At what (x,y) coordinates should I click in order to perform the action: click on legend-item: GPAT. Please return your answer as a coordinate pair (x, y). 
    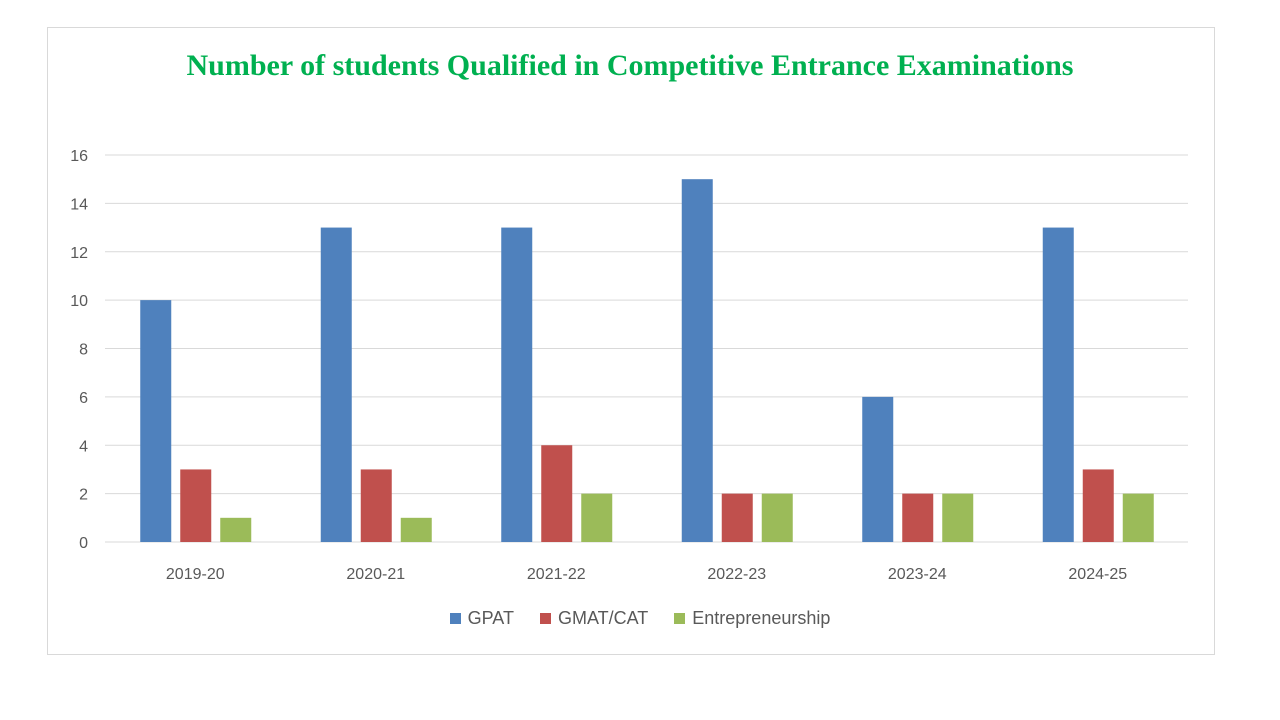
    Looking at the image, I should click on (481, 618).